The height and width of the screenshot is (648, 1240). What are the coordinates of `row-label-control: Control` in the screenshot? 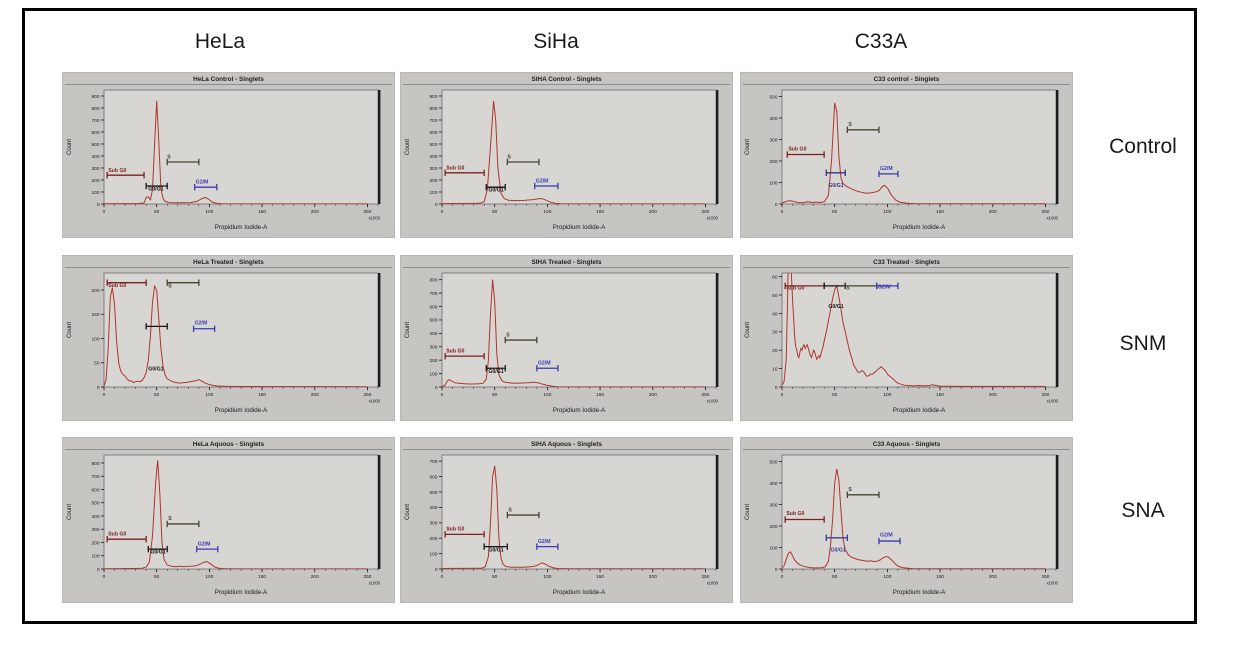 It's located at (1143, 146).